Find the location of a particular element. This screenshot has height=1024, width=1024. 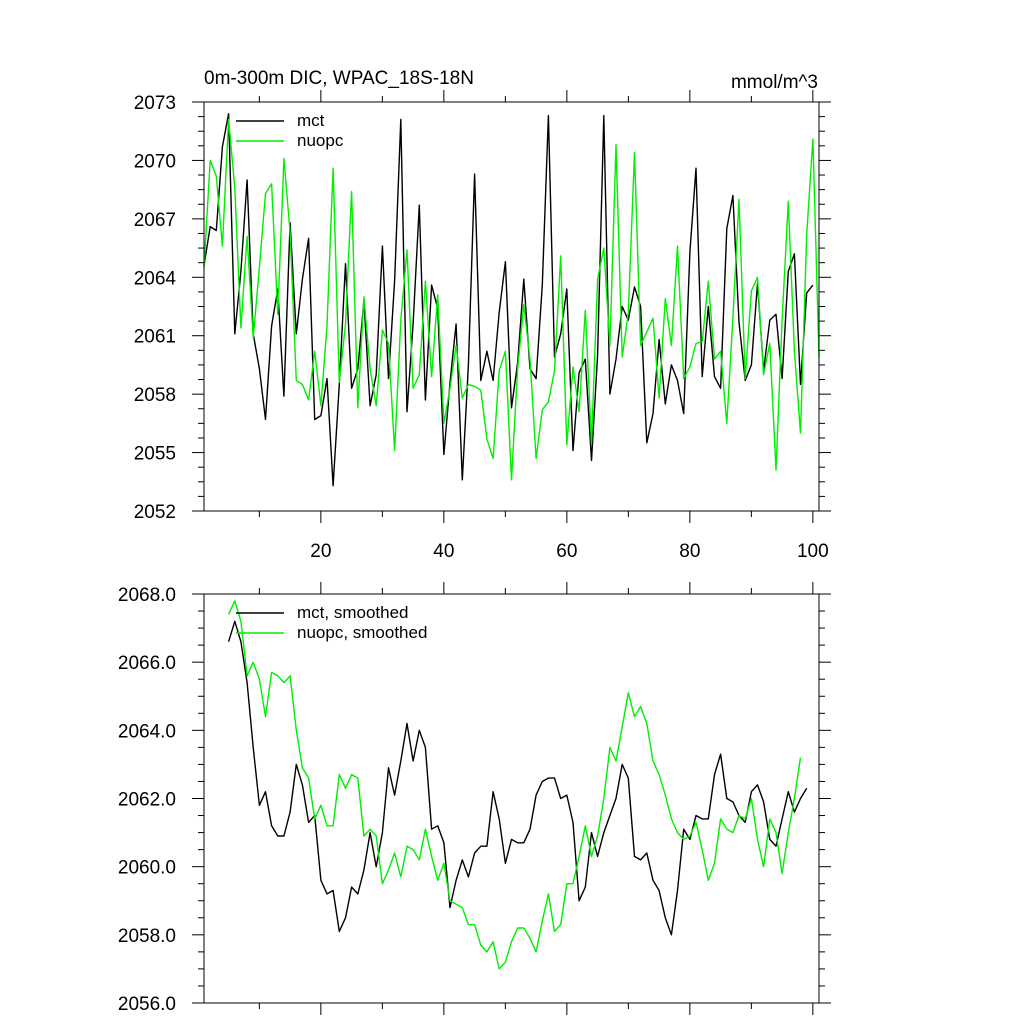

y-tick-label: 2061 is located at coordinates (155, 337).